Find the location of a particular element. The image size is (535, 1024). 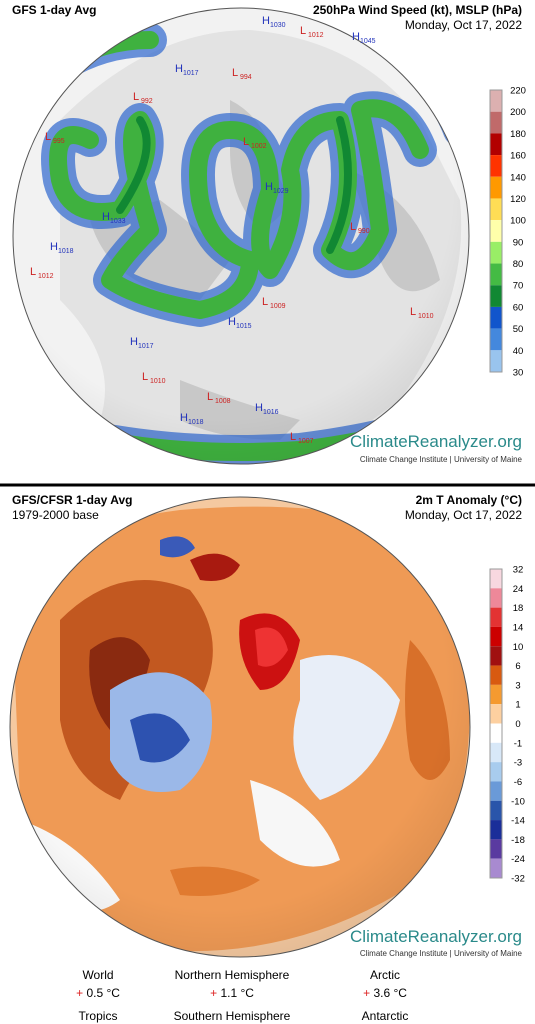

stat-region: Arctic is located at coordinates (385, 975).